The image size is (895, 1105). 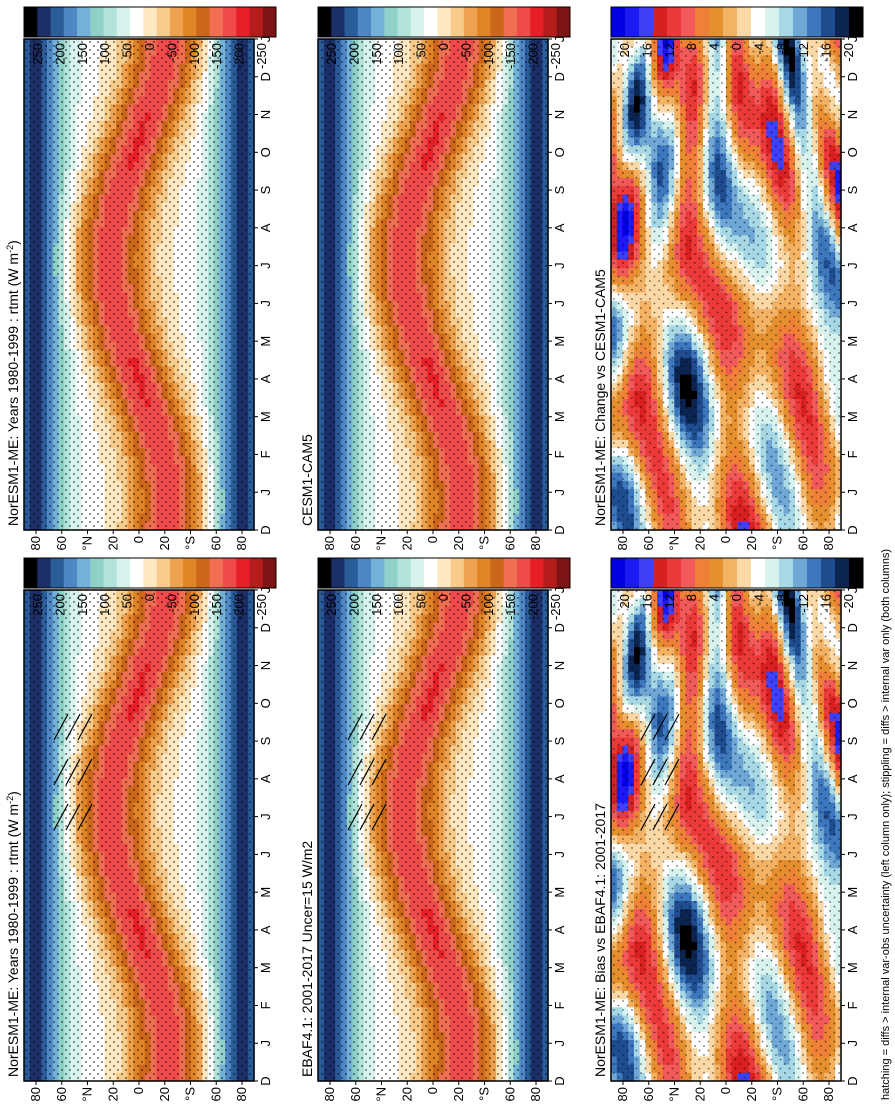 What do you see at coordinates (82, 54) in the screenshot?
I see `colorbar-tick-label: 150` at bounding box center [82, 54].